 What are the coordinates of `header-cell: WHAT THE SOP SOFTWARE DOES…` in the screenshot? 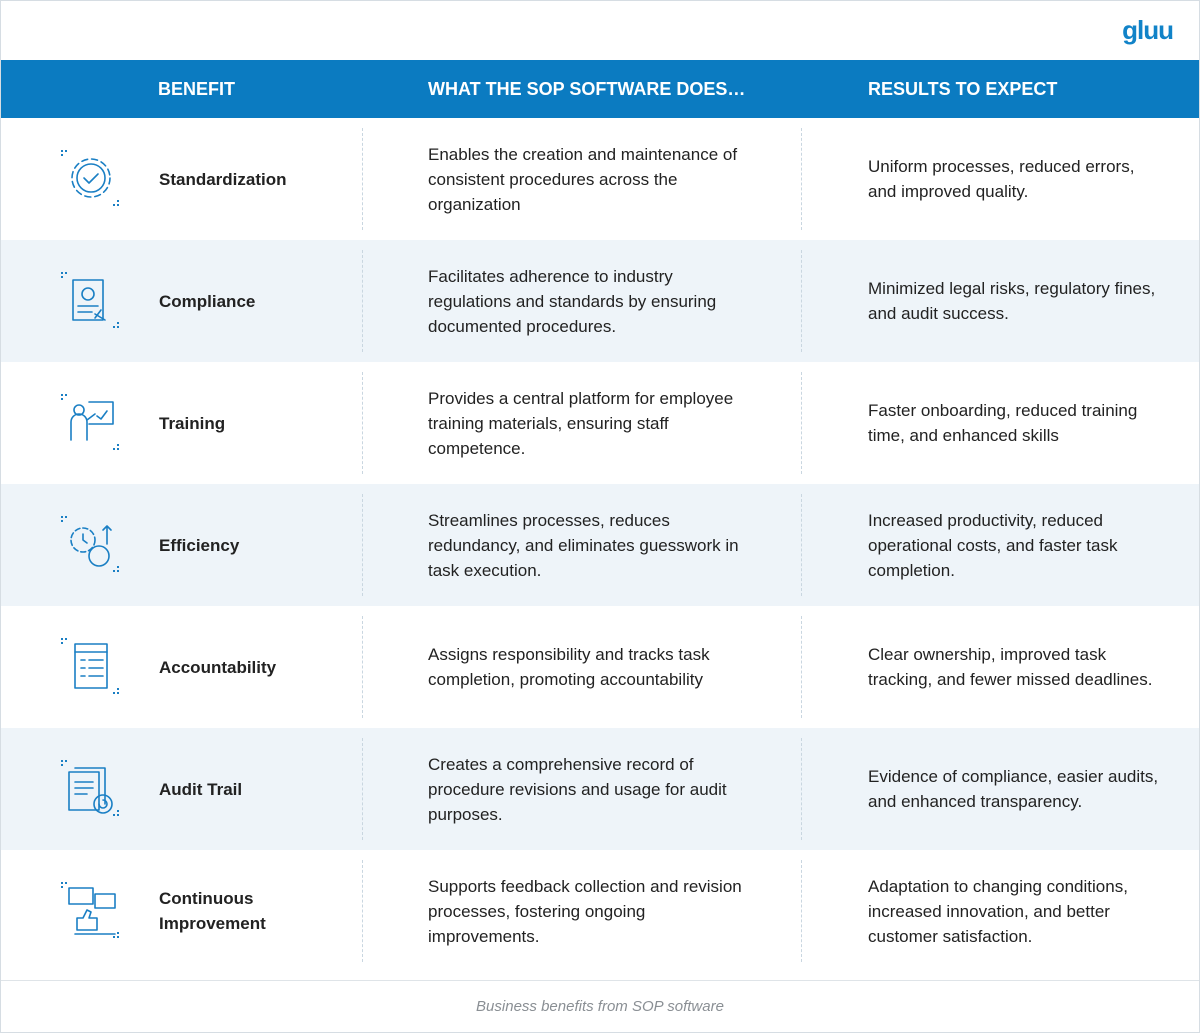 It's located at (587, 89).